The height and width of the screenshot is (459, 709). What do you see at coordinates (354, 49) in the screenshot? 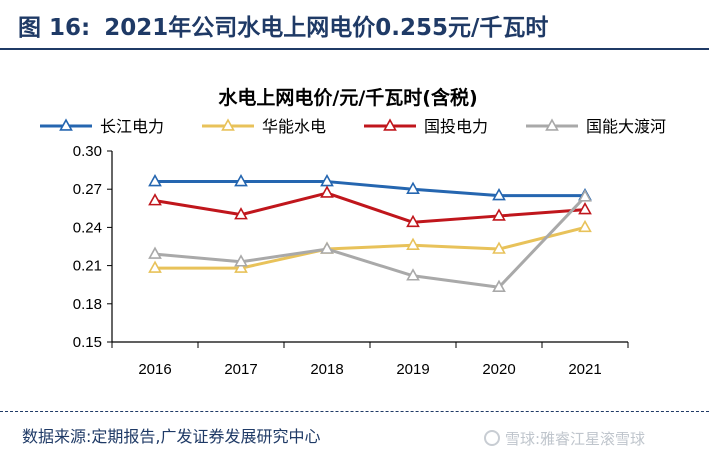
I see `header-rule` at bounding box center [354, 49].